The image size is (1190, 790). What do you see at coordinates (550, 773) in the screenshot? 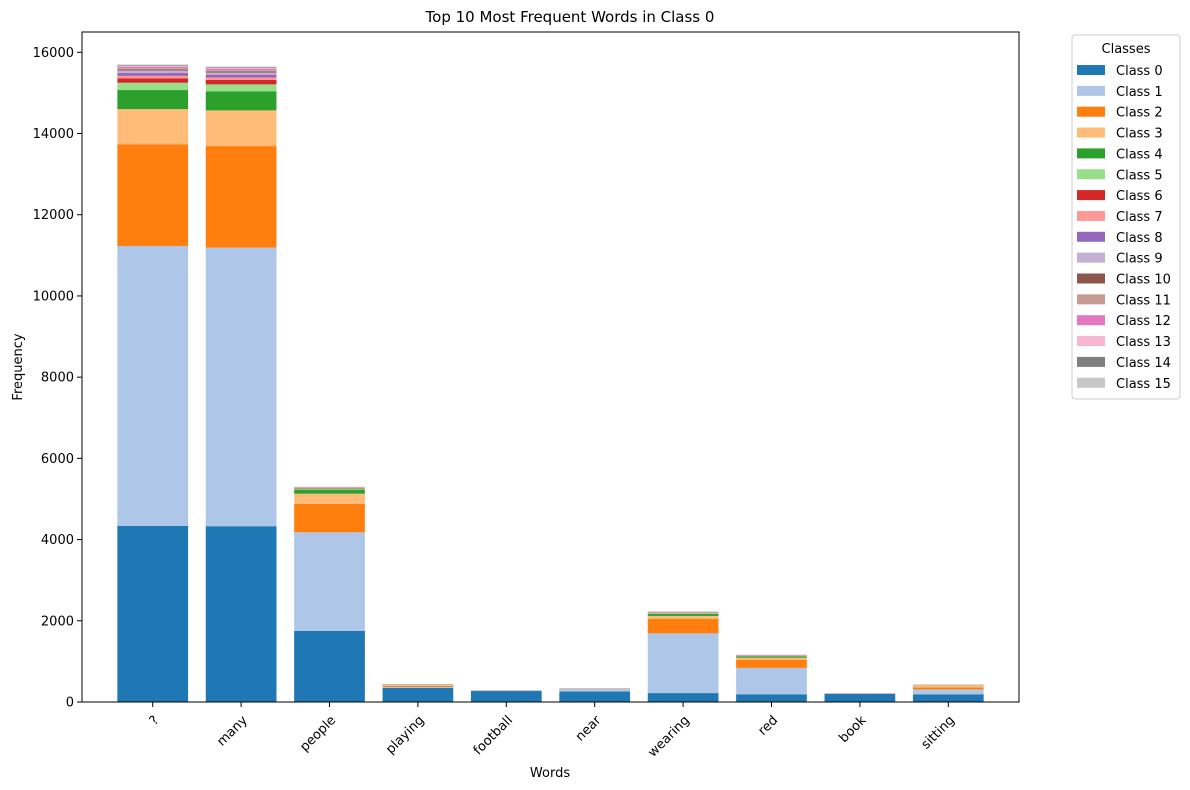
I see `x-axis-label: Words` at bounding box center [550, 773].